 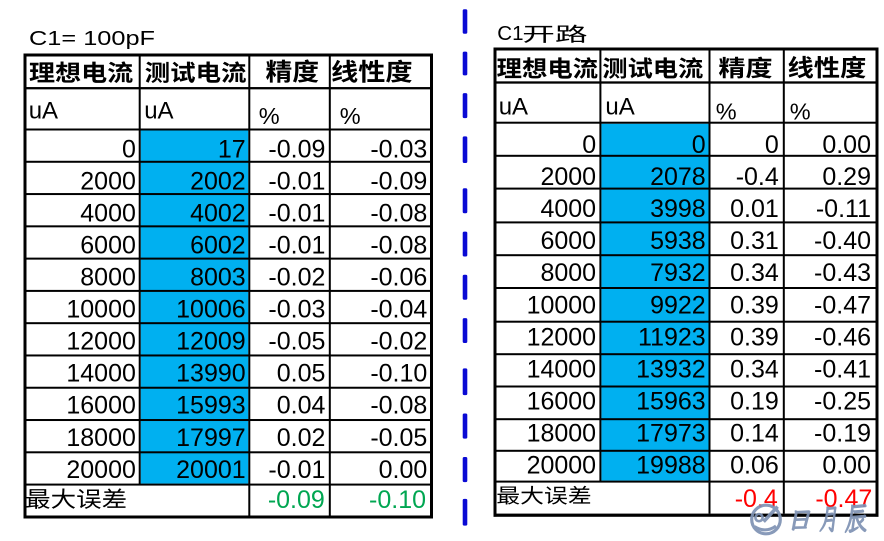 I want to click on svg-text: 0.05, so click(x=301, y=374).